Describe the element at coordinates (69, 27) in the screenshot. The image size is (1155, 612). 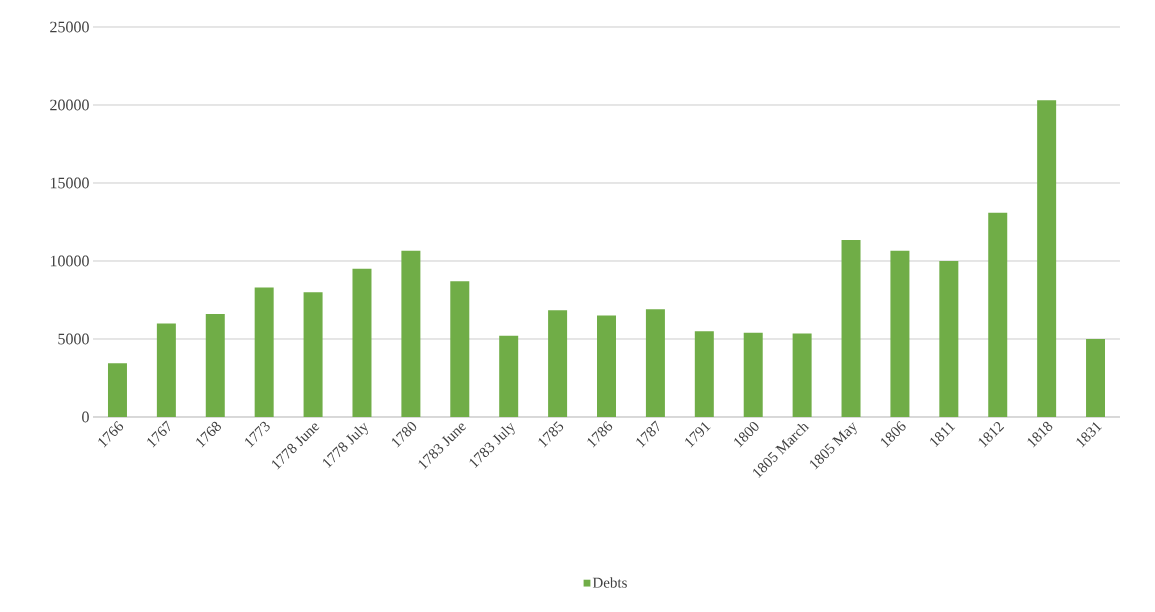
I see `y-tick-label: 25000` at that location.